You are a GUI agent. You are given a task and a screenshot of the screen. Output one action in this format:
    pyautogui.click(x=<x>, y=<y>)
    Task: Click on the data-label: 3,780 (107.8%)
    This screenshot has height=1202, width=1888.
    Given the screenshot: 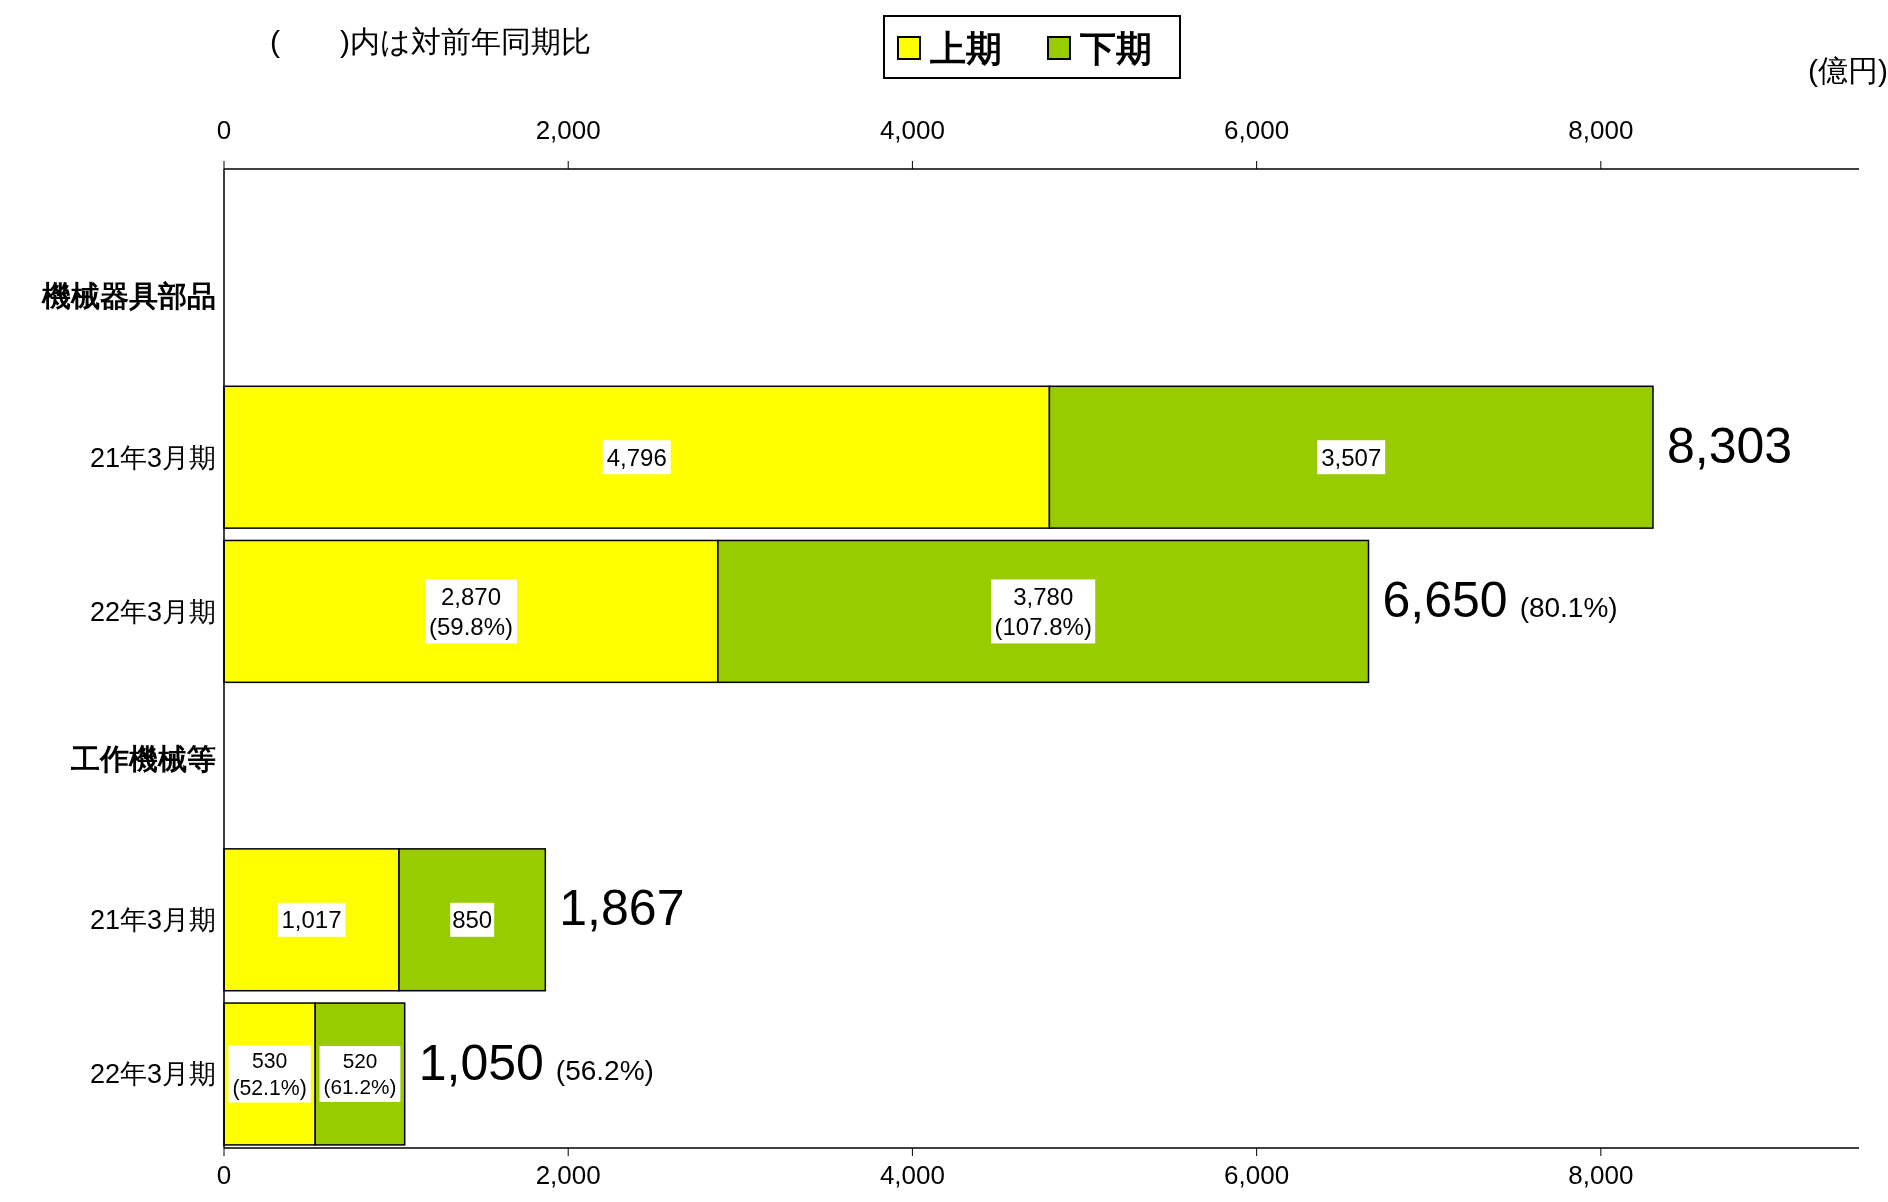 What is the action you would take?
    pyautogui.click(x=1043, y=611)
    